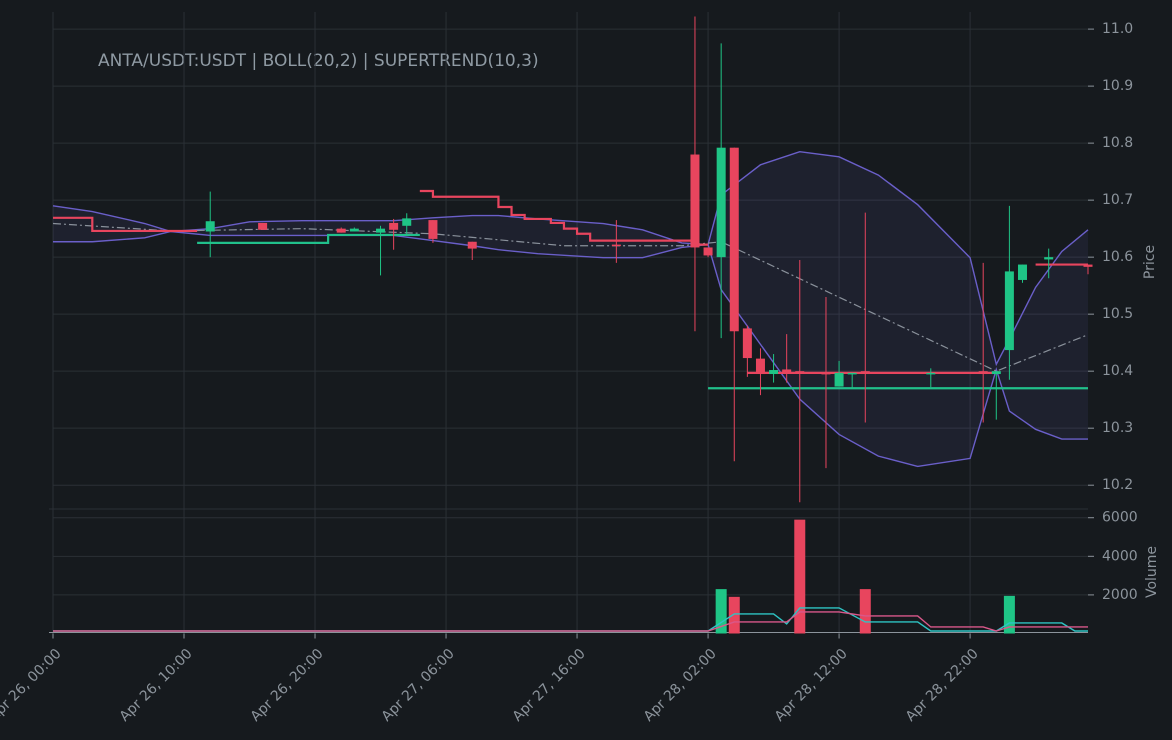 This screenshot has width=1172, height=740. Describe the element at coordinates (32, 685) in the screenshot. I see `x-tick-label: Apr 26, 00:00` at that location.